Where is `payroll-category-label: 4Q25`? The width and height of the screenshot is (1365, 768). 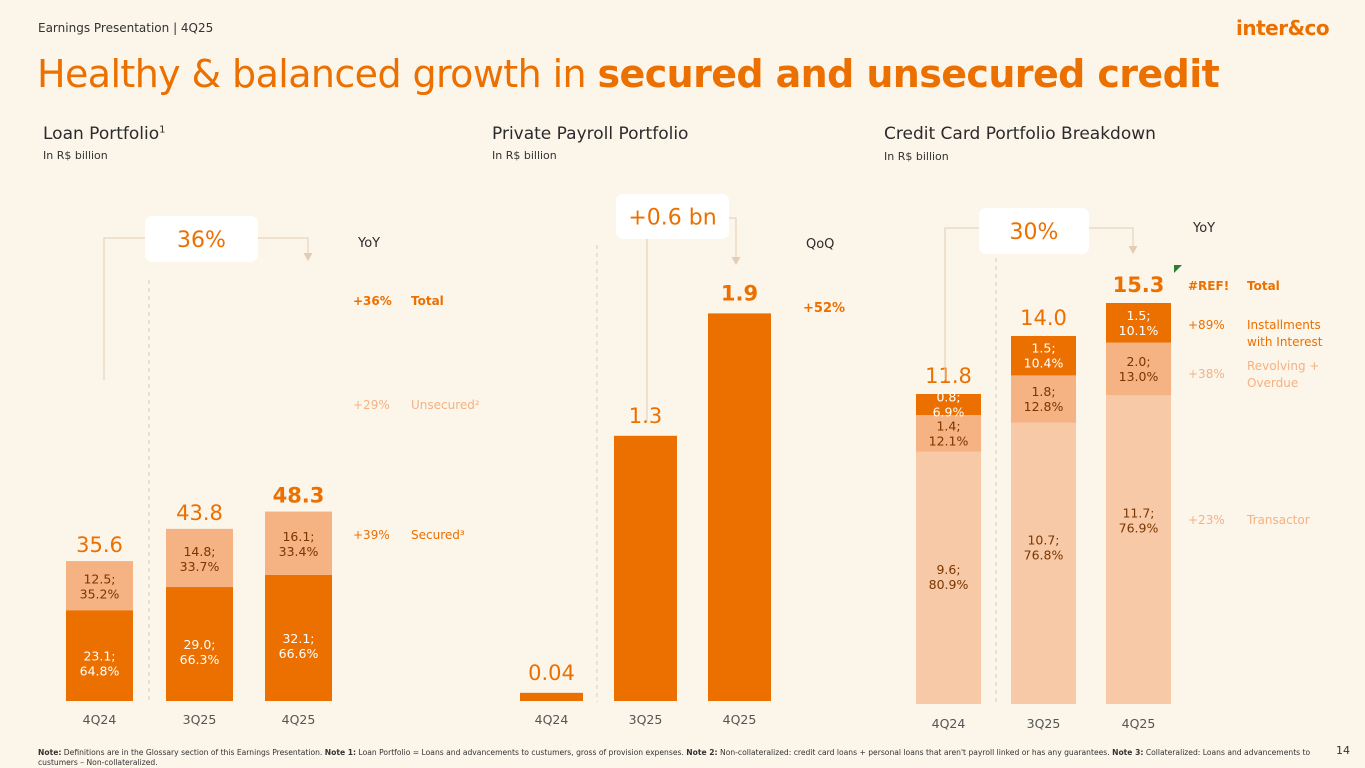 payroll-category-label: 4Q25 is located at coordinates (740, 719).